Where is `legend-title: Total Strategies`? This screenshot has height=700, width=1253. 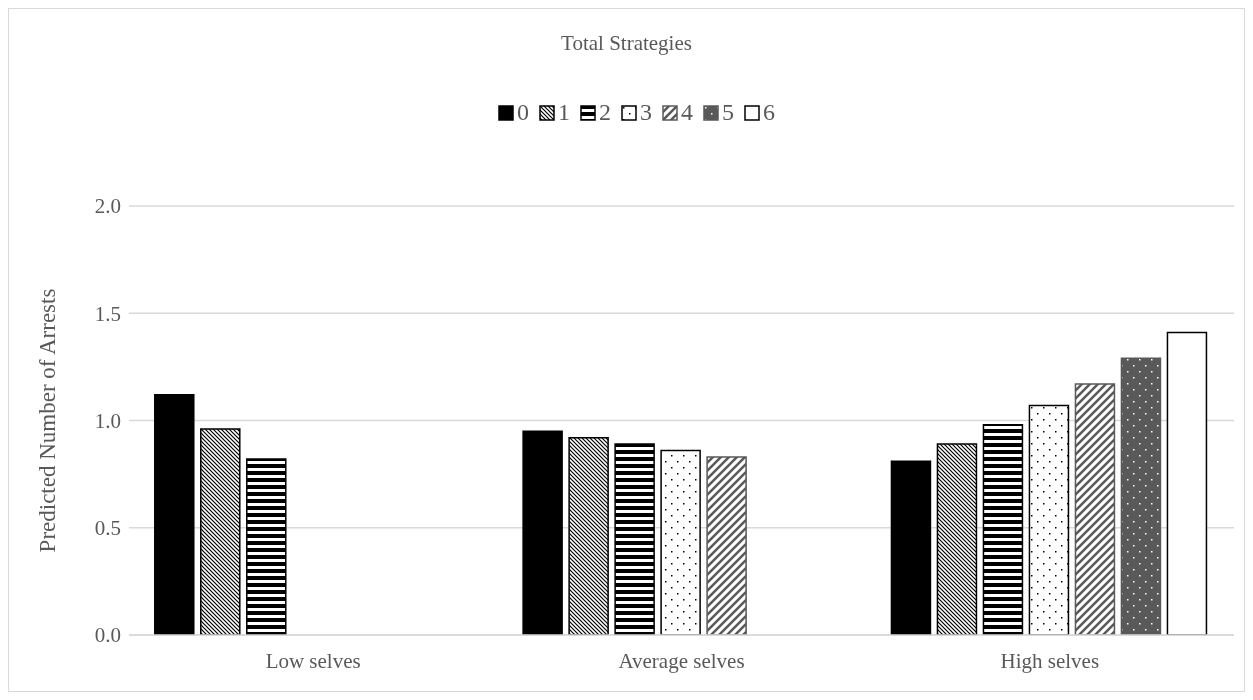 legend-title: Total Strategies is located at coordinates (626, 43).